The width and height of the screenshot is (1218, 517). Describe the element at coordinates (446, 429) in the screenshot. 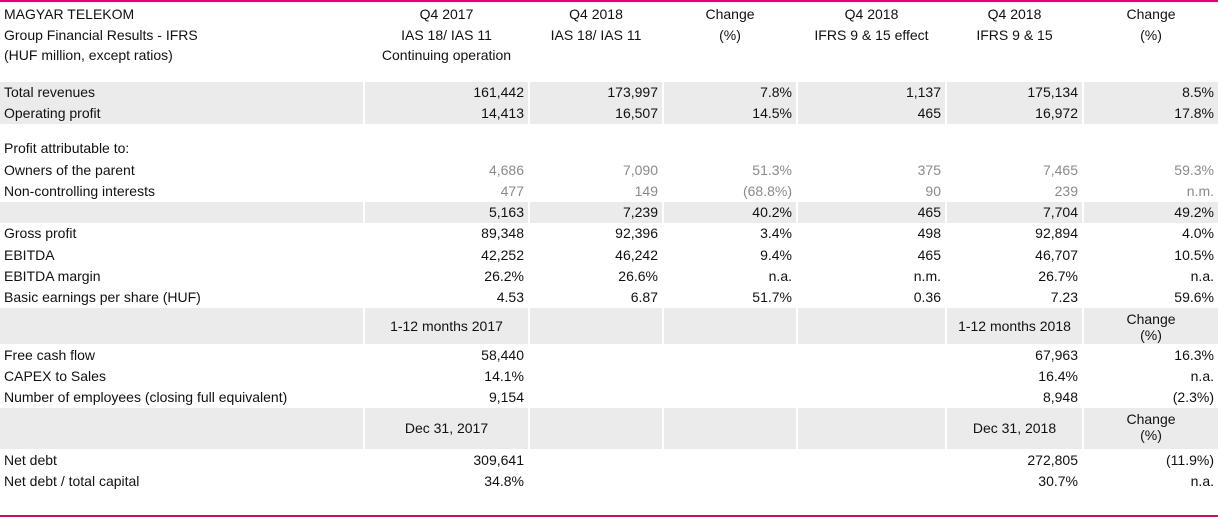

I see `subheader-dec-2017: Dec 31, 2017` at that location.